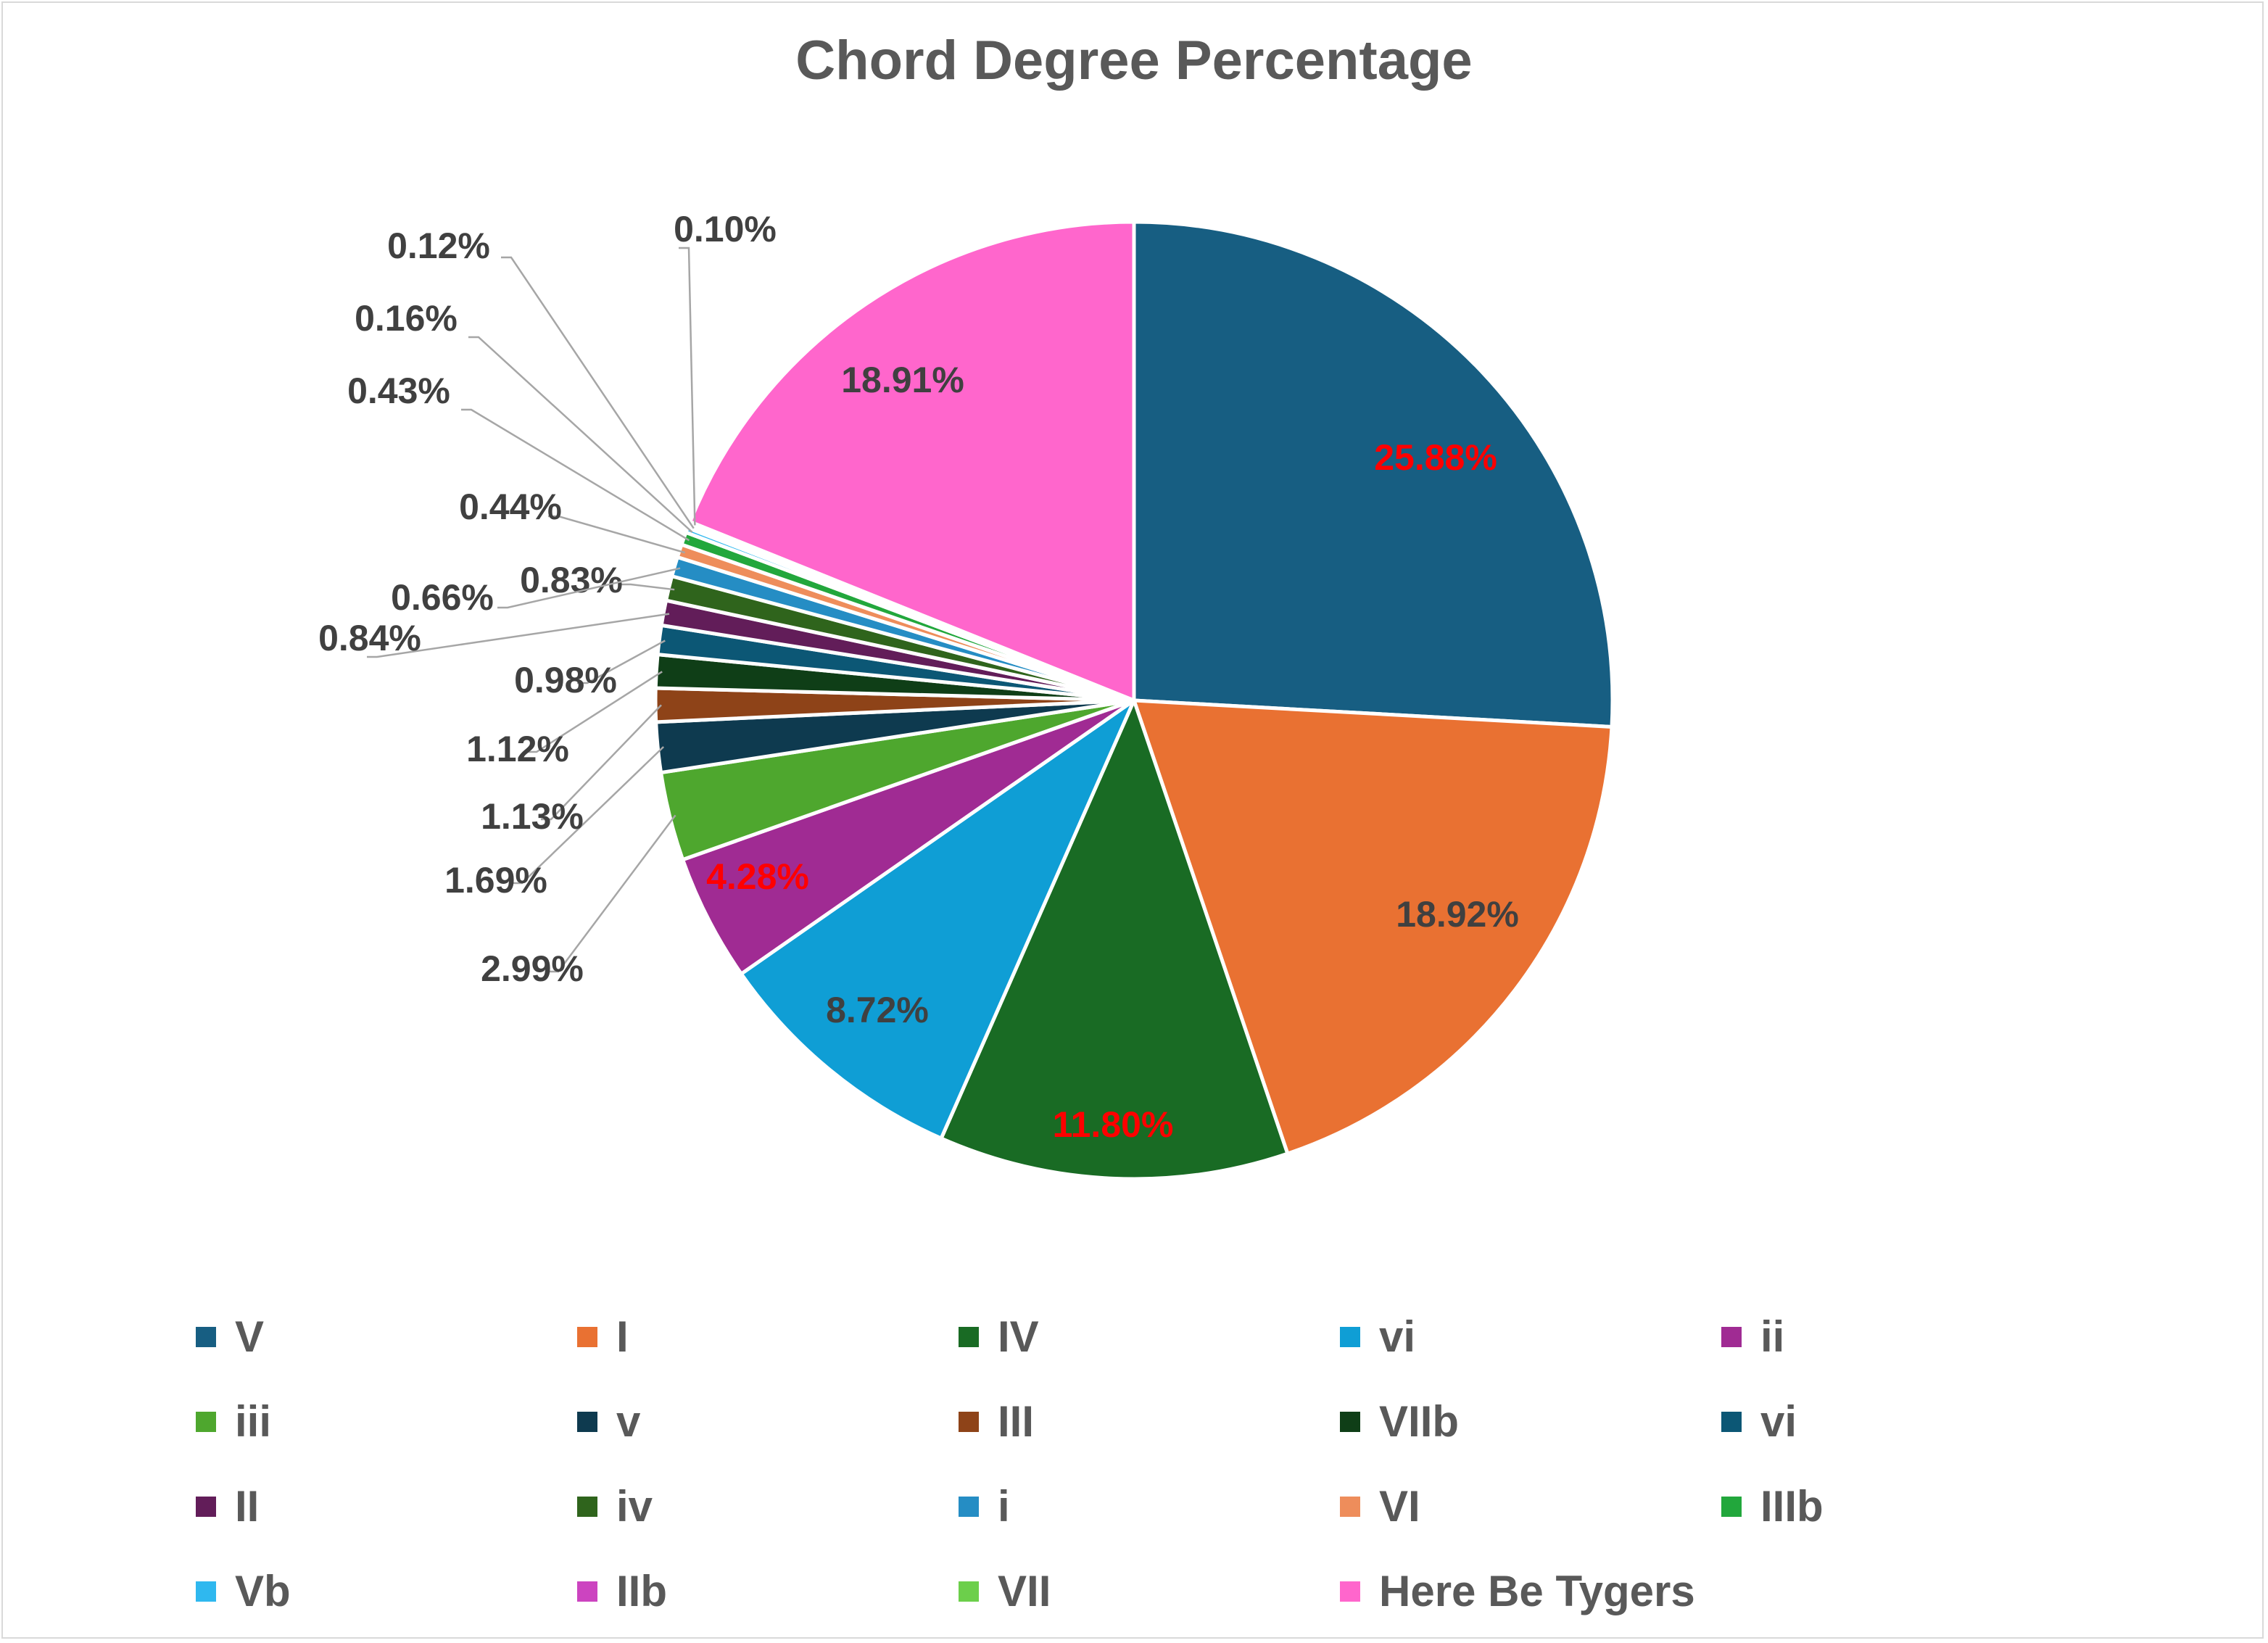 Image resolution: width=2268 pixels, height=1643 pixels. What do you see at coordinates (369, 638) in the screenshot?
I see `data-label: 0.84%` at bounding box center [369, 638].